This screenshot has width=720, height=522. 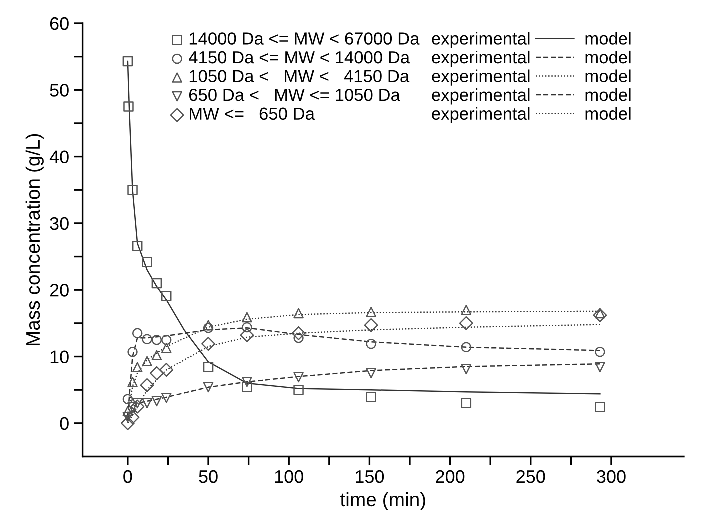 What do you see at coordinates (294, 95) in the screenshot?
I see `legend-label: 650 Da < MW <= 1050 Da` at bounding box center [294, 95].